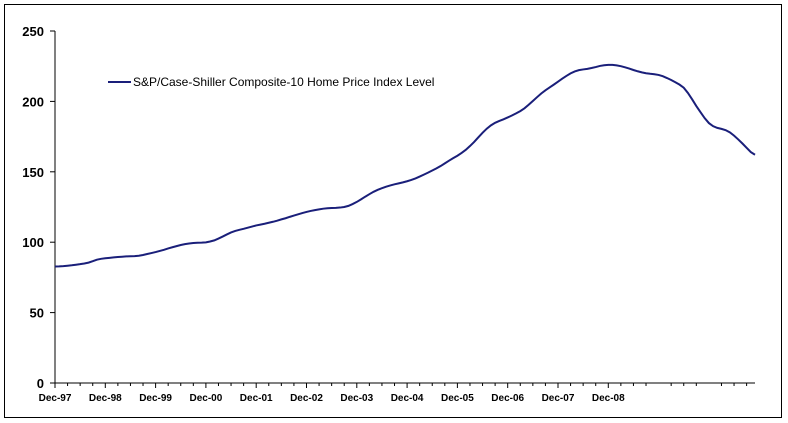  I want to click on y-tick-label: 200, so click(33, 101).